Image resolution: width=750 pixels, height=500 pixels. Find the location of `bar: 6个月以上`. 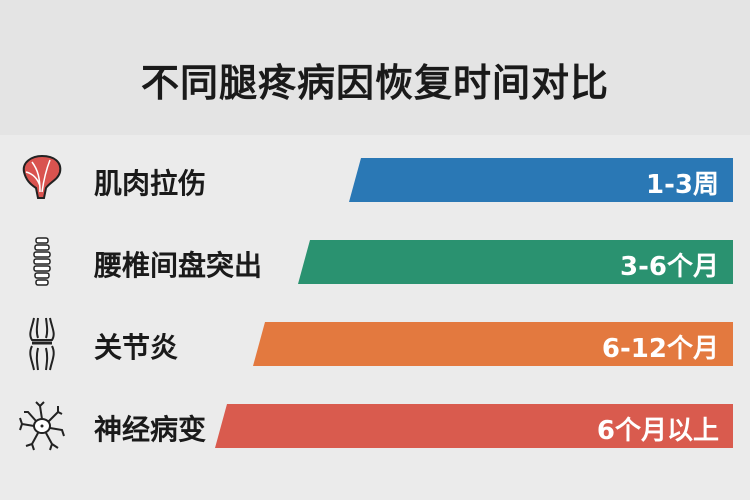

bar: 6个月以上 is located at coordinates (474, 426).